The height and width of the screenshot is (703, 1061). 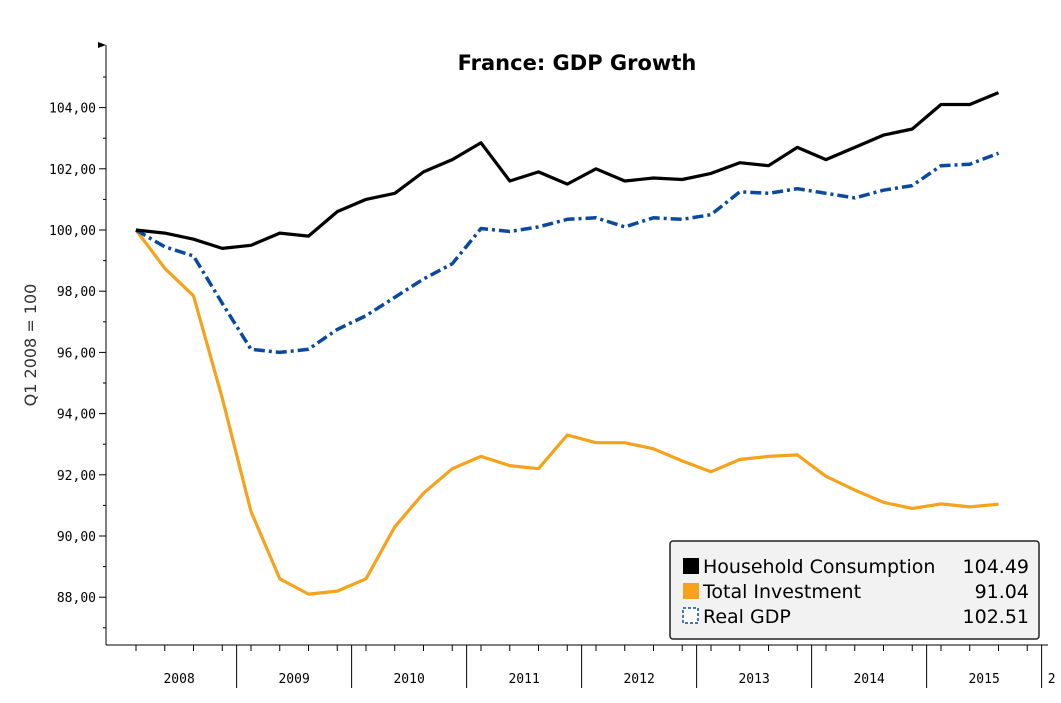 I want to click on legend-swatch-real-gdp, so click(x=690, y=615).